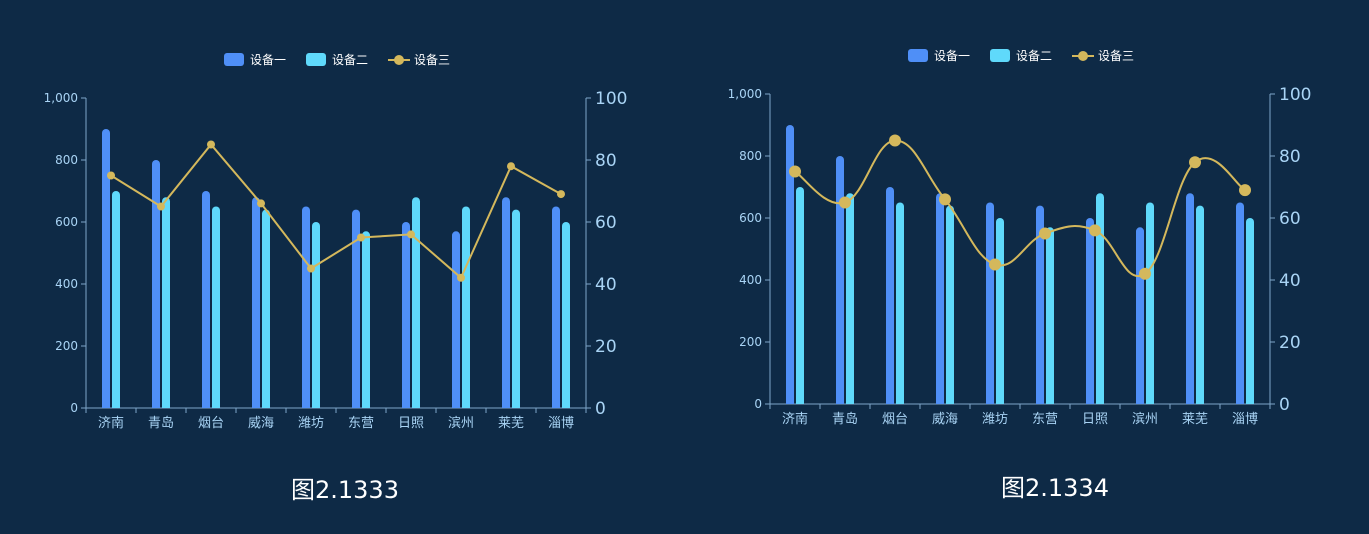 This screenshot has width=1369, height=534. What do you see at coordinates (1020, 208) in the screenshot?
I see `line-series3` at bounding box center [1020, 208].